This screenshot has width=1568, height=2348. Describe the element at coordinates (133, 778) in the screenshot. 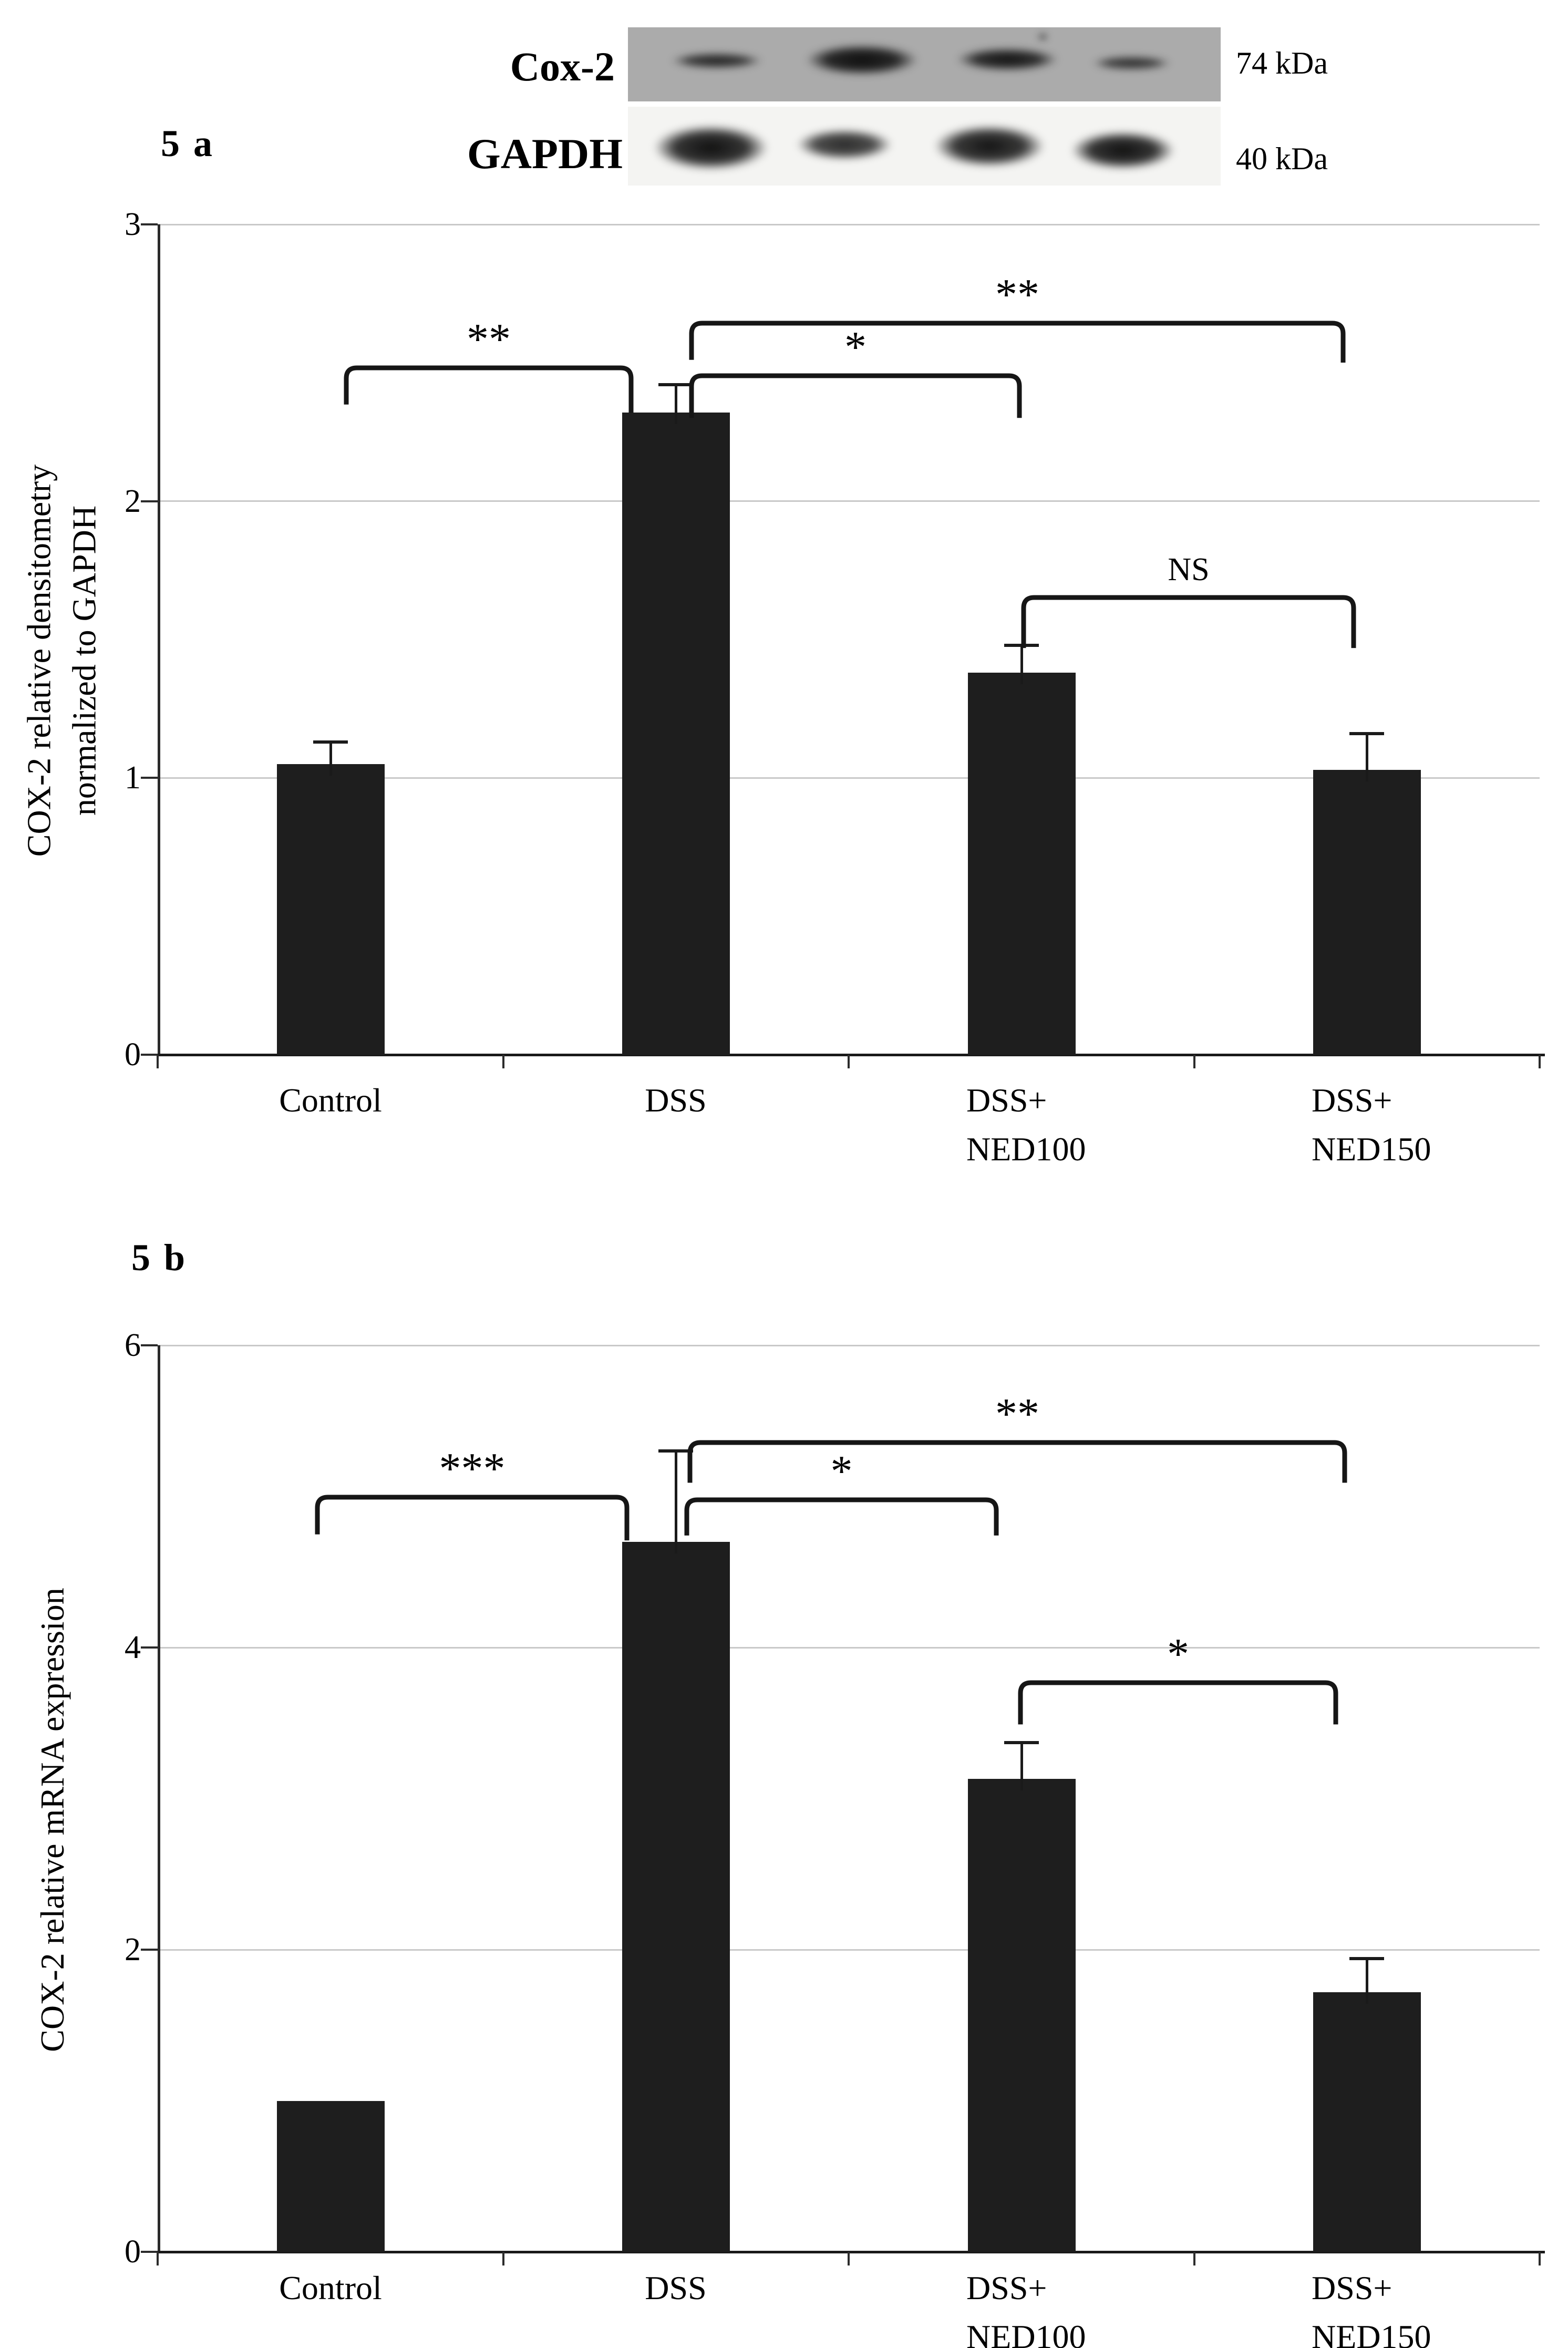

I see `y-tick-label: 1` at that location.